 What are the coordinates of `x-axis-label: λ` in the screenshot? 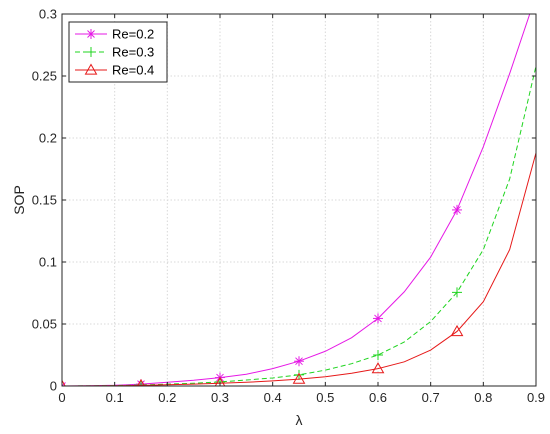 It's located at (299, 420).